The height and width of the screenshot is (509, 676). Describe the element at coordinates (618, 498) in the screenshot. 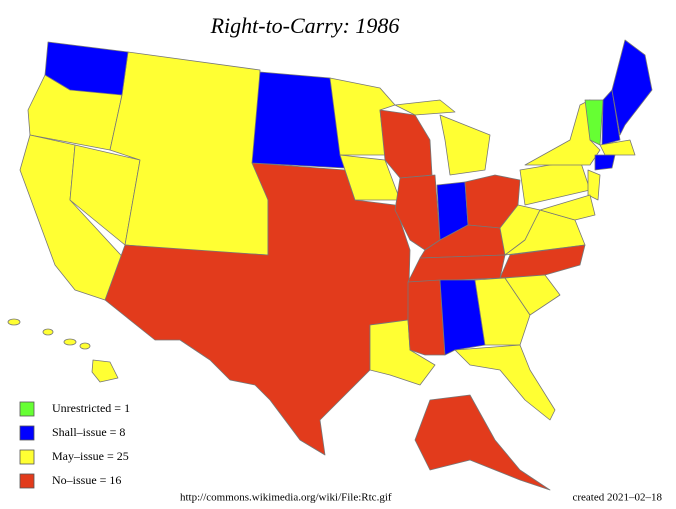

I see `created-date: created 2021–02–18` at that location.